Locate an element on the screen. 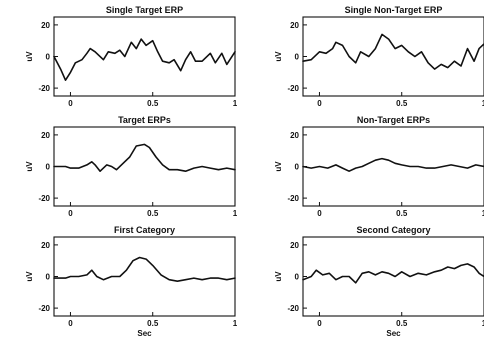  panel-title: Target ERPs is located at coordinates (144, 120).